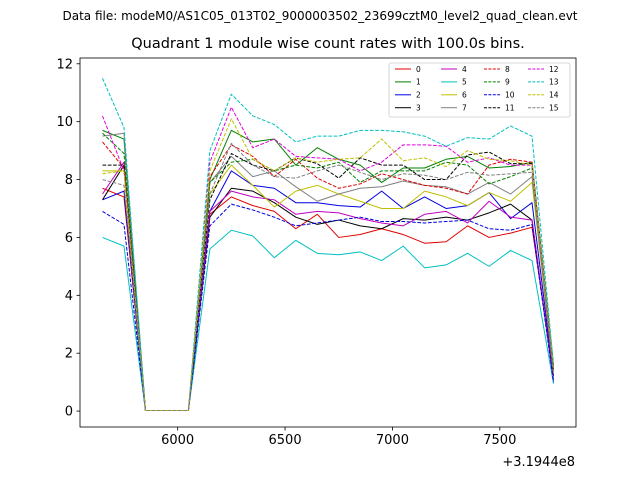  I want to click on x-offset-label: +3.1944e8, so click(538, 462).